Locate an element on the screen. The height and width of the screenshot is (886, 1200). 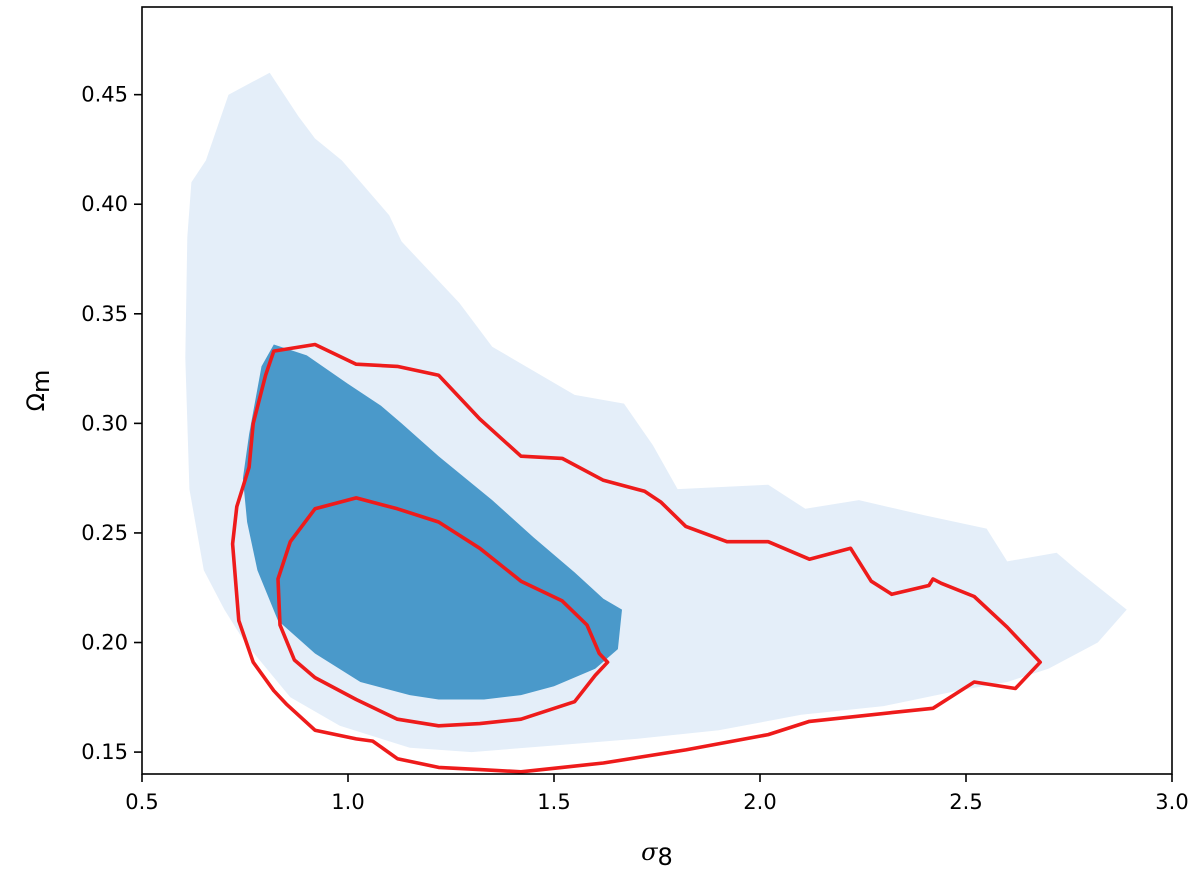
y-tick-label: 0.25 is located at coordinates (104, 533).